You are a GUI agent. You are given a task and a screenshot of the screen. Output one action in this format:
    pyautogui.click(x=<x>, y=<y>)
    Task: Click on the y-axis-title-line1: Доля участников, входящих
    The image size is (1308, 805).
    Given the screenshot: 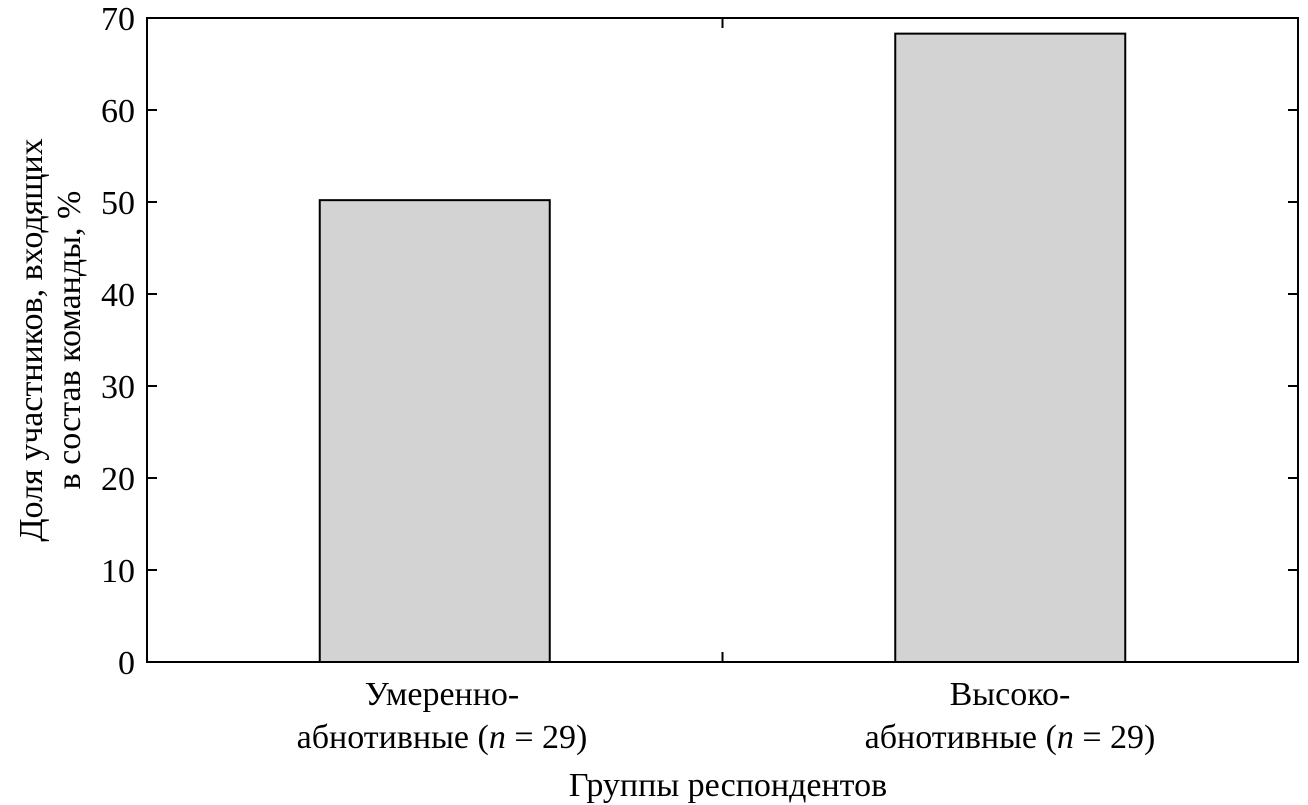 What is the action you would take?
    pyautogui.click(x=31, y=339)
    